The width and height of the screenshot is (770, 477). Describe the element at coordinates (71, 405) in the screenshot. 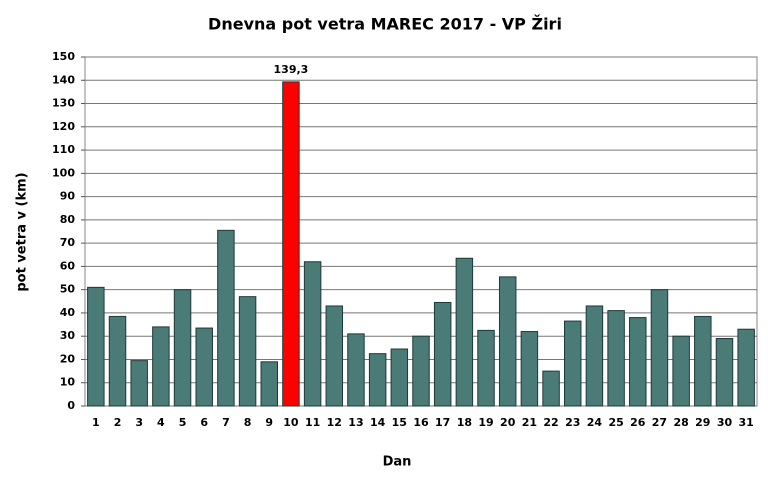

I see `y-tick-label: 0` at that location.